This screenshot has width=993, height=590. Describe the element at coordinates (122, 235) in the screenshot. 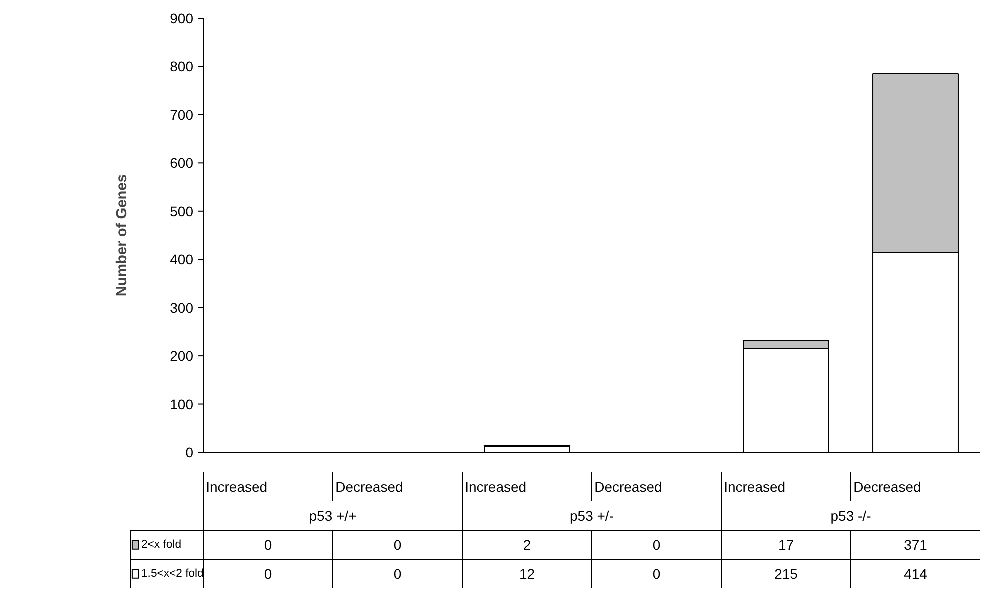

I see `y-axis-title: Number of Genes` at that location.